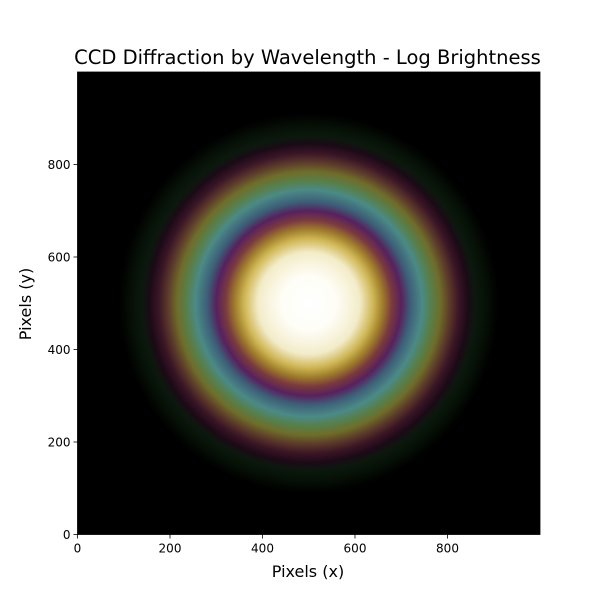 Image resolution: width=600 pixels, height=604 pixels. I want to click on y-tick-label: 200, so click(59, 443).